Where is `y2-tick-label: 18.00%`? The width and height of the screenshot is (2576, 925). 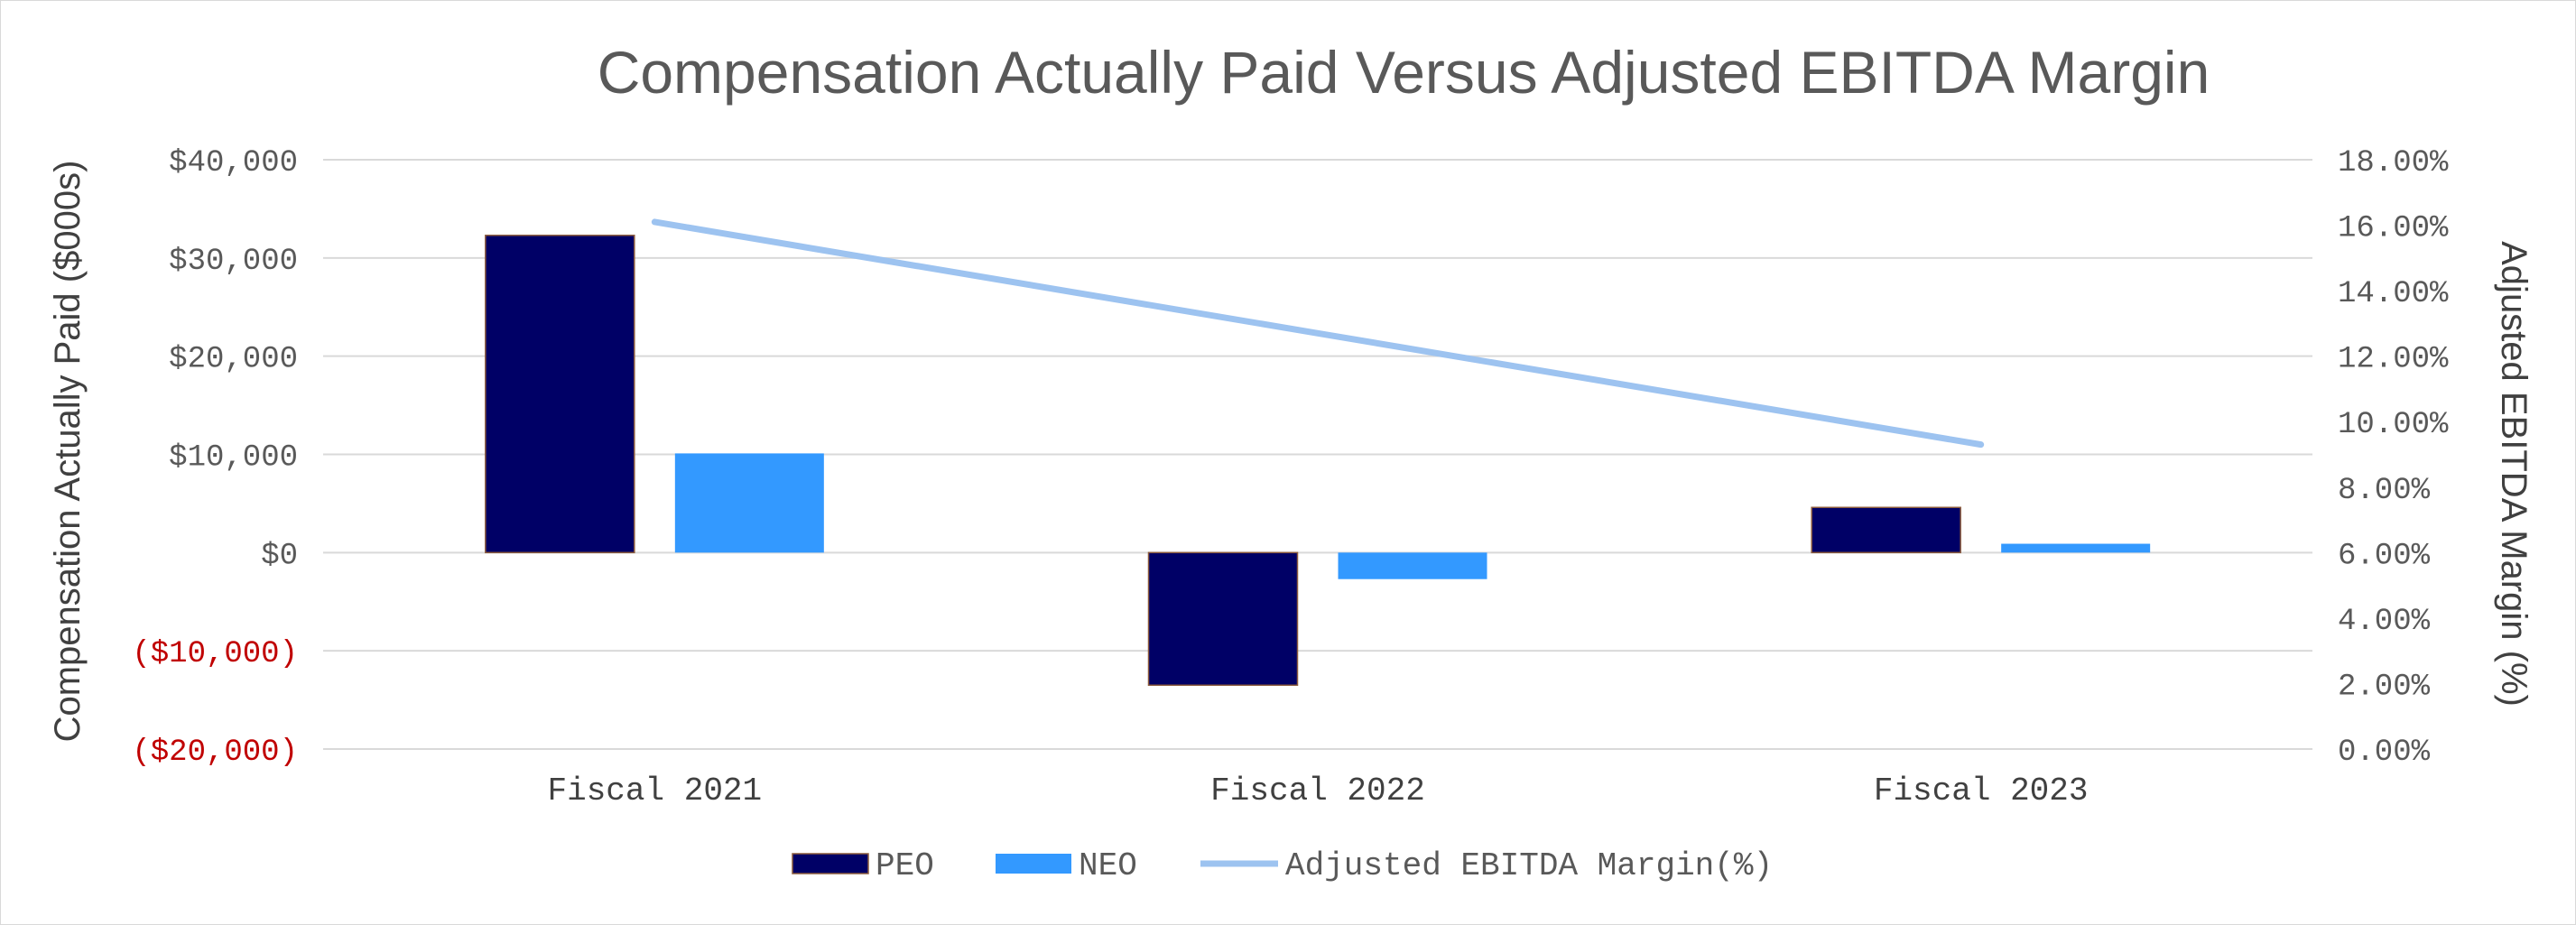
y2-tick-label: 18.00% is located at coordinates (2393, 163).